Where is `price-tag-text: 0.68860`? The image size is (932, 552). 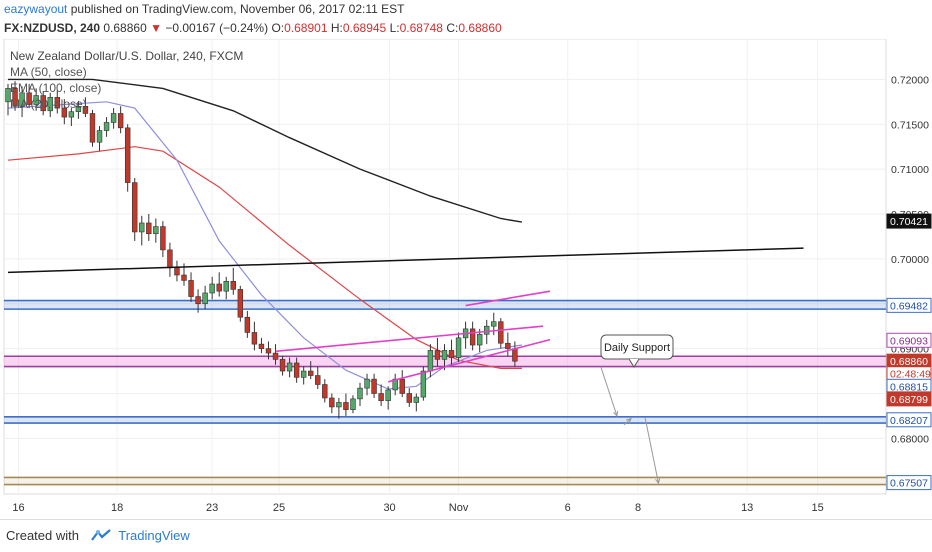
price-tag-text: 0.68860 is located at coordinates (909, 362).